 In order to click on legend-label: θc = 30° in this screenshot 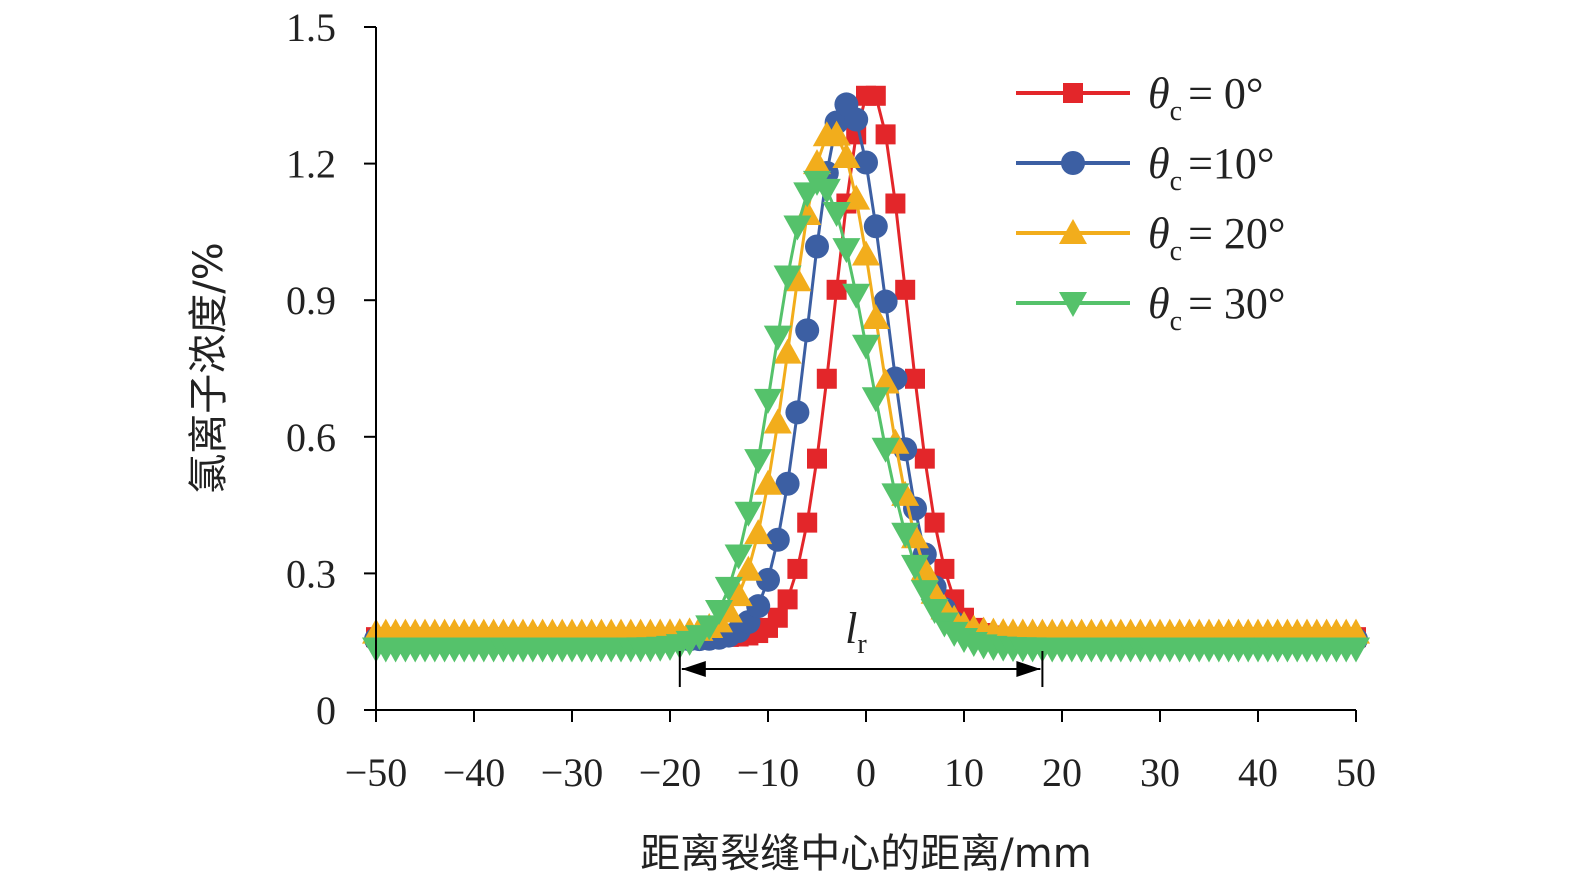, I will do `click(1216, 308)`.